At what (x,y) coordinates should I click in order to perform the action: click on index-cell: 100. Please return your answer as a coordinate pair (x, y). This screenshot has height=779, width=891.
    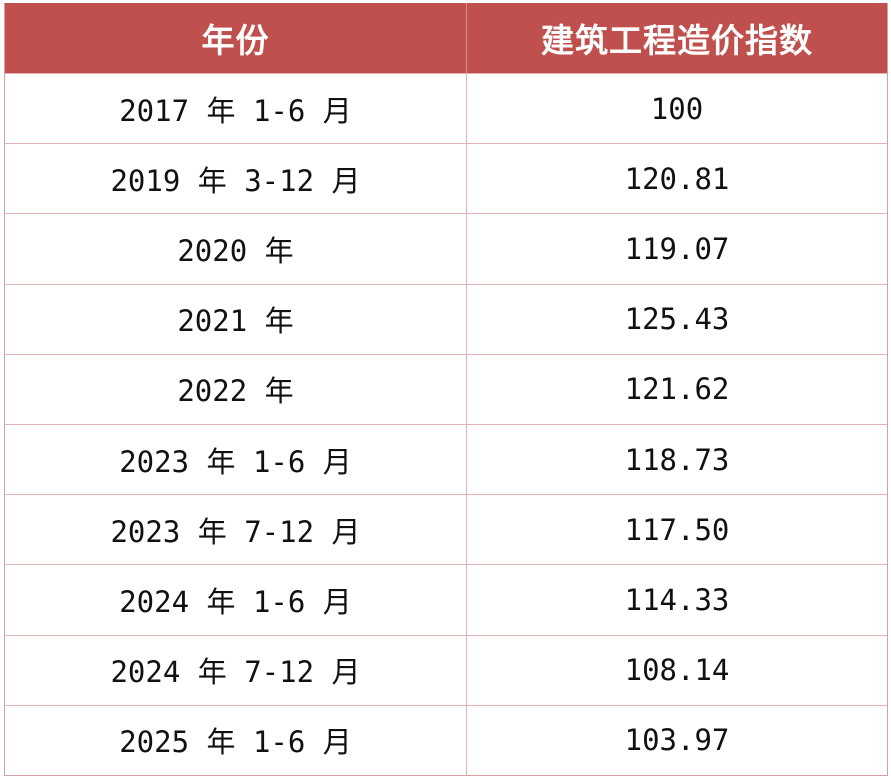
    Looking at the image, I should click on (677, 108).